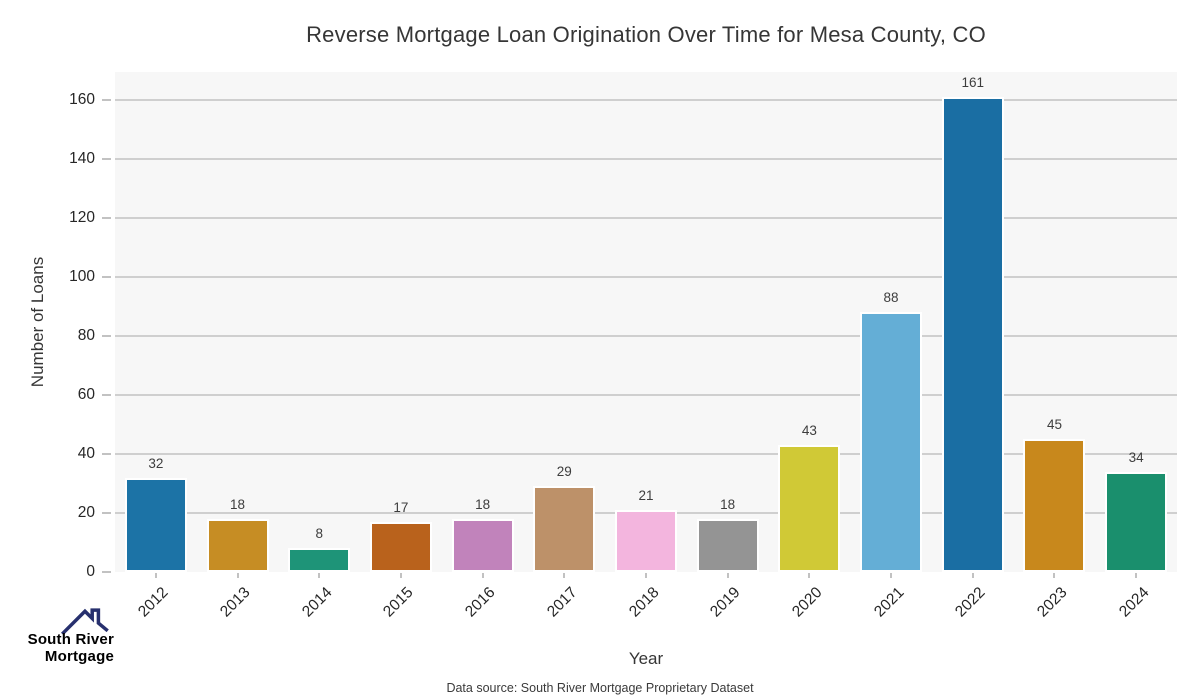 The width and height of the screenshot is (1200, 700). I want to click on bar-value-label: 34, so click(1136, 457).